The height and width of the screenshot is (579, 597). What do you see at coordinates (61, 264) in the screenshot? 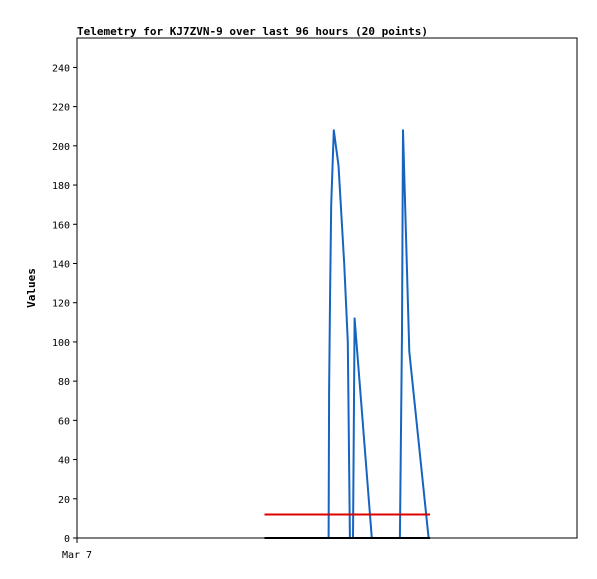
I see `y-tick-label: 140` at bounding box center [61, 264].